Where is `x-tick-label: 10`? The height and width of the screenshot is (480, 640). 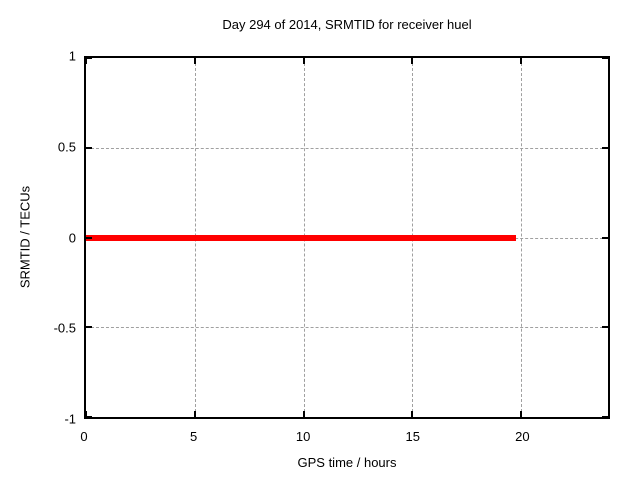
x-tick-label: 10 is located at coordinates (303, 436).